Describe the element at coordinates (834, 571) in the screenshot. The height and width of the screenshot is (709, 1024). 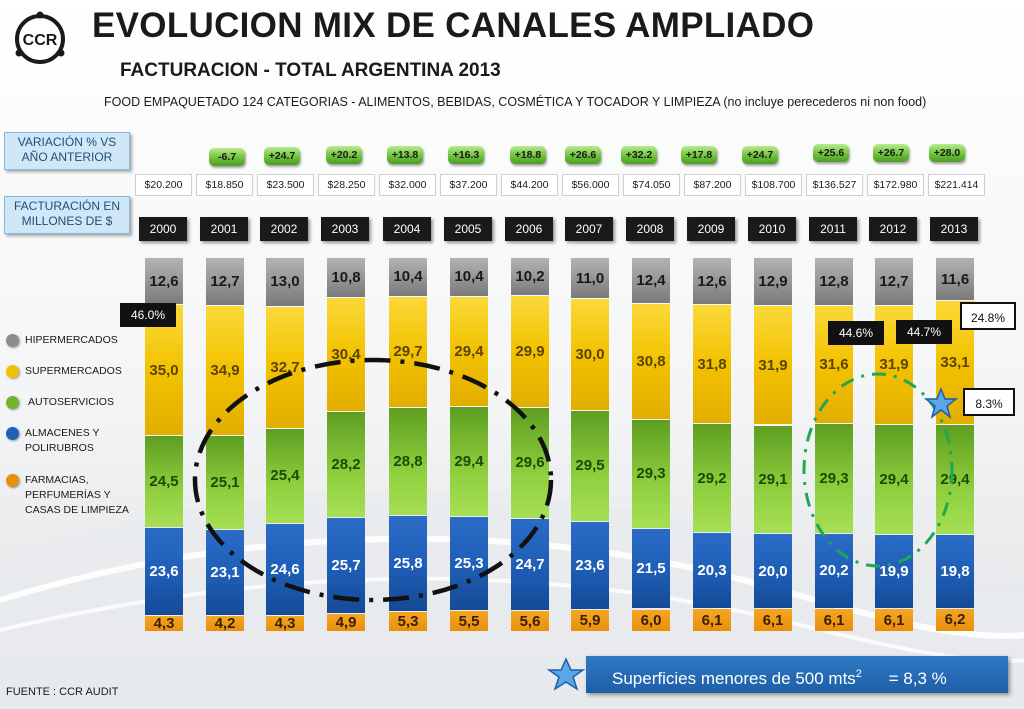
I see `bar-segment-almacenes: 20,2` at that location.